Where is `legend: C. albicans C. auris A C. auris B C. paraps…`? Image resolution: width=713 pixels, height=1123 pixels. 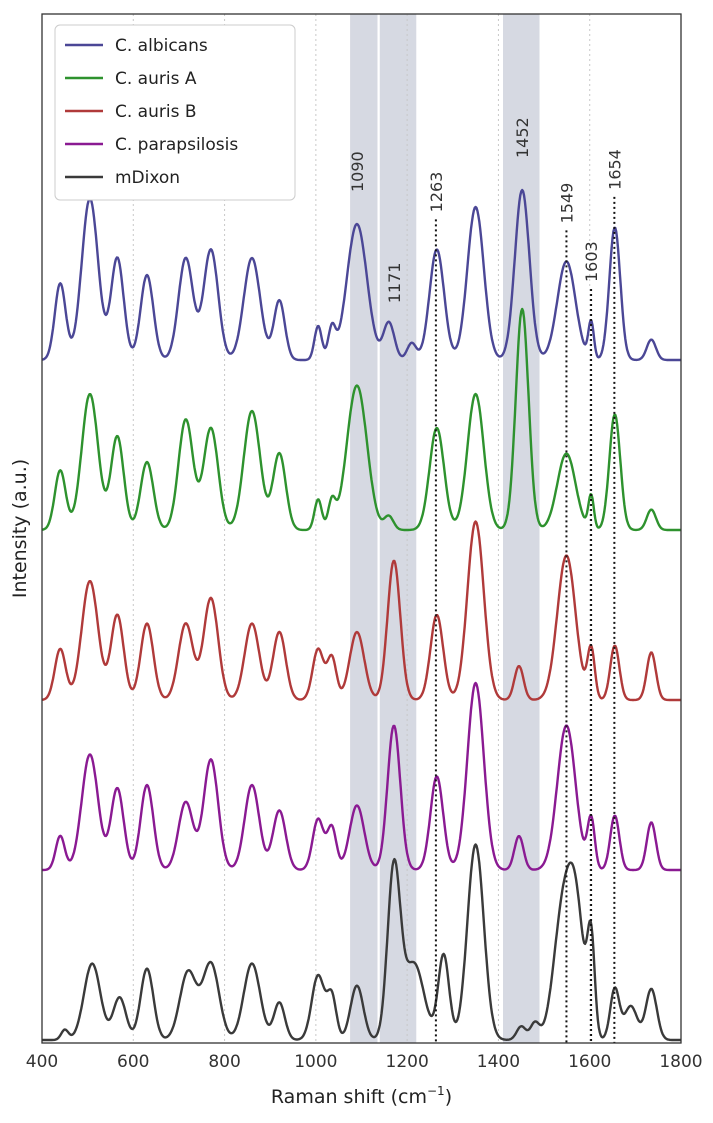 legend: C. albicans C. auris A C. auris B C. paraps… is located at coordinates (175, 112).